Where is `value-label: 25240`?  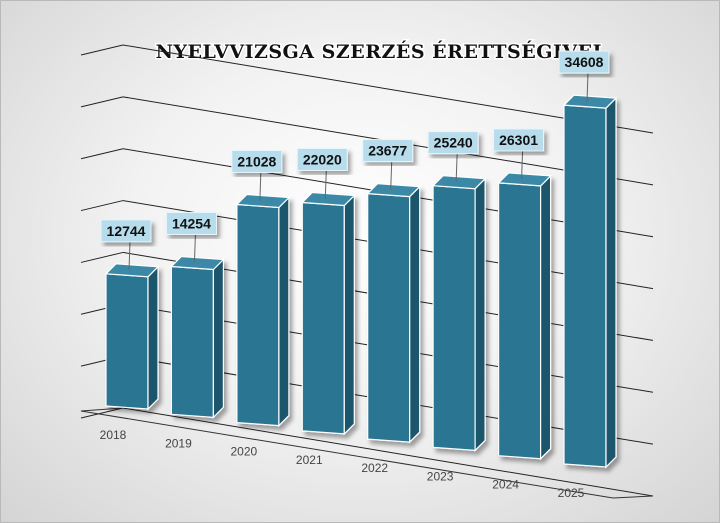
value-label: 25240 is located at coordinates (453, 143).